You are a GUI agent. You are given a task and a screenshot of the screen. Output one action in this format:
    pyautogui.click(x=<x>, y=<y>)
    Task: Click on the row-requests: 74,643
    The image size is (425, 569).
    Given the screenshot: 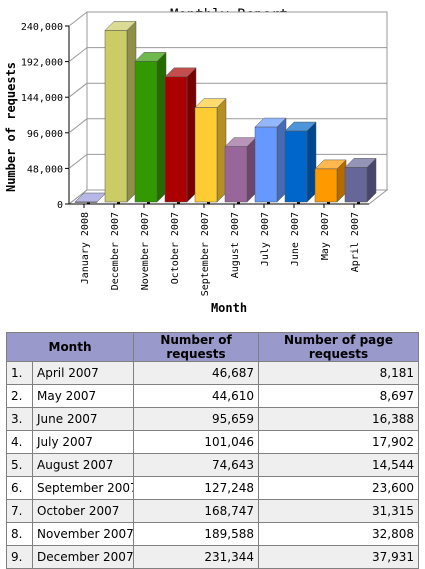 What is the action you would take?
    pyautogui.click(x=196, y=465)
    